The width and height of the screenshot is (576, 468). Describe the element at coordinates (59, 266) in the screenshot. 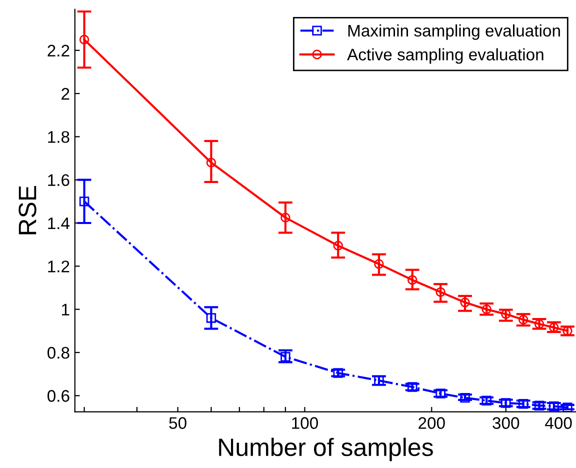

I see `y-tick-label: 1.2` at that location.